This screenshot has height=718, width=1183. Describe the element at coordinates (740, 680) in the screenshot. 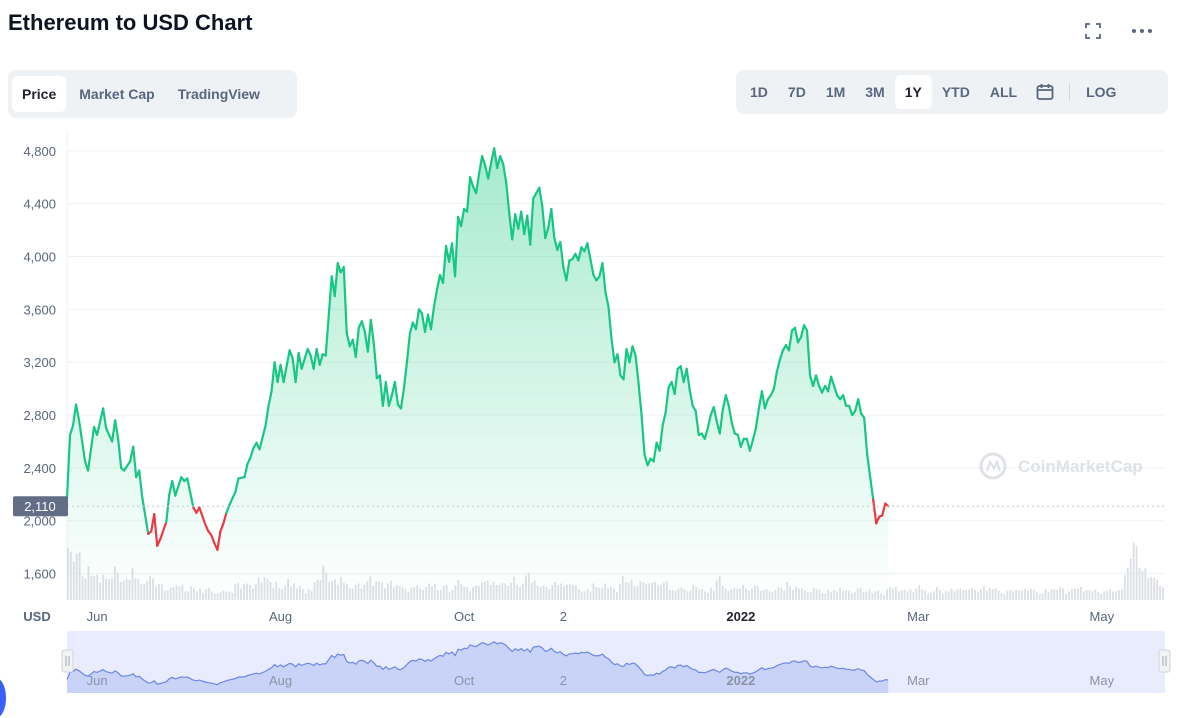

I see `navigator-tick-label: 2022` at that location.